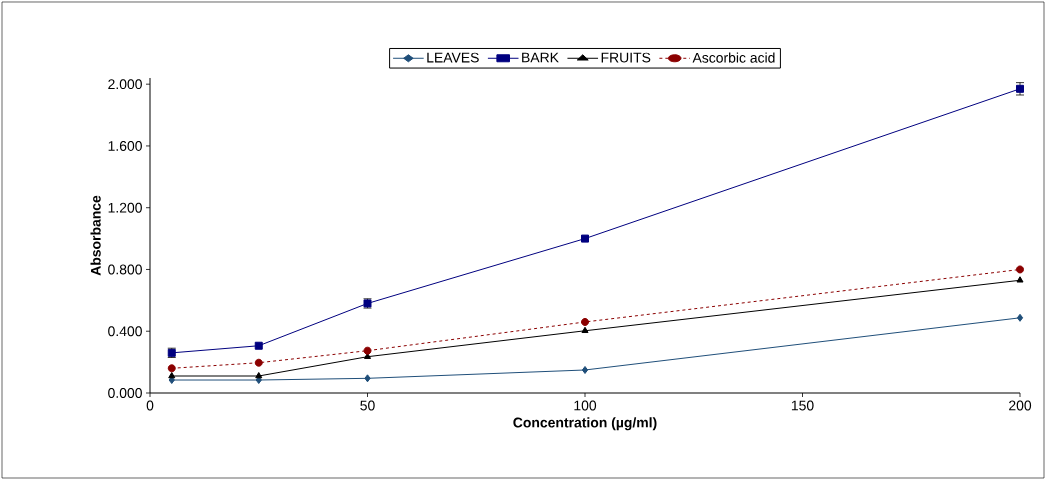 This screenshot has height=480, width=1046. Describe the element at coordinates (585, 405) in the screenshot. I see `x-tick-label: 100` at that location.